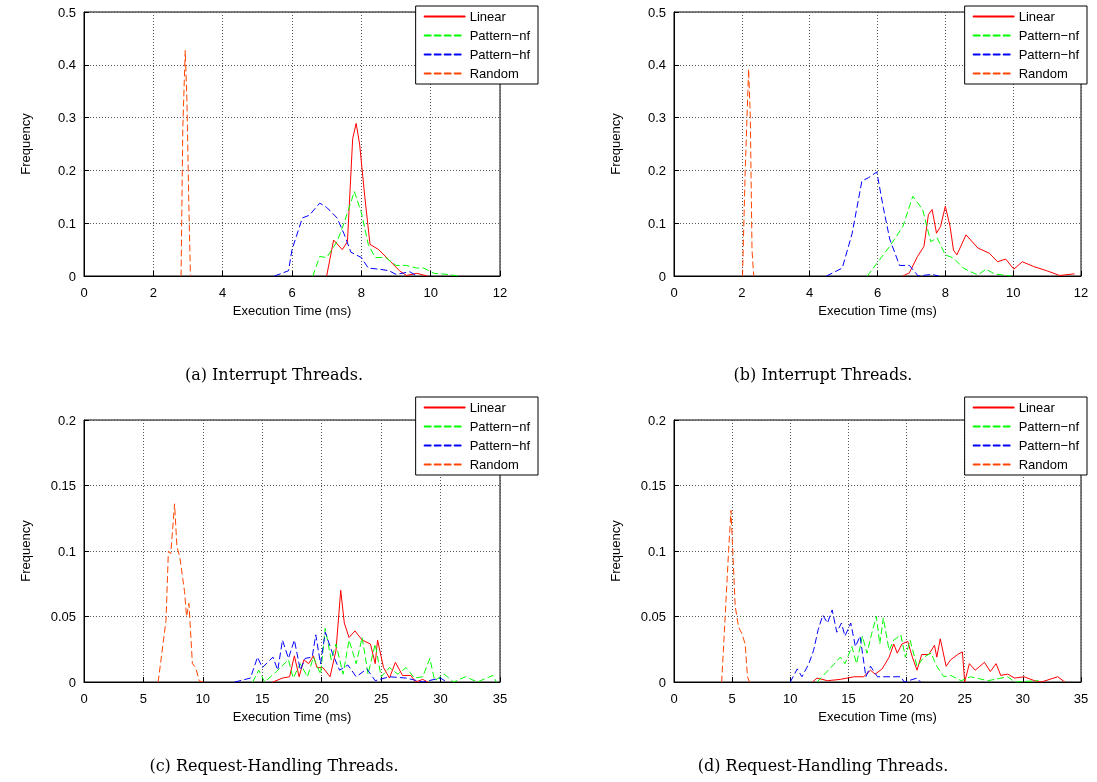 The height and width of the screenshot is (782, 1097). Describe the element at coordinates (274, 374) in the screenshot. I see `text: (a) Interrupt Threads.` at that location.